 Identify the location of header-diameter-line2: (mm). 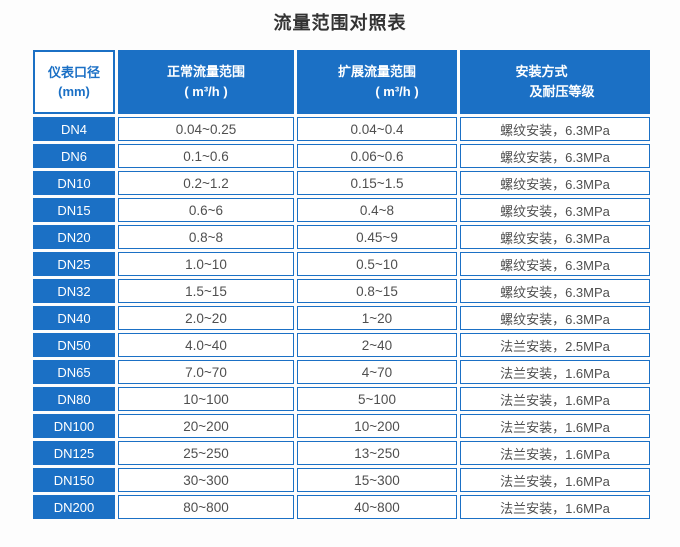
(74, 91).